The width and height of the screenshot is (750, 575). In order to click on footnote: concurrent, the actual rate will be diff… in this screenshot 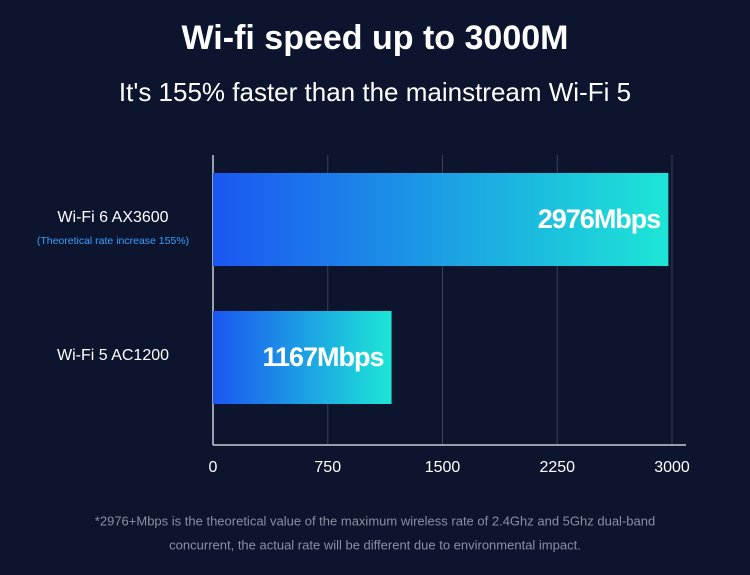, I will do `click(375, 544)`.